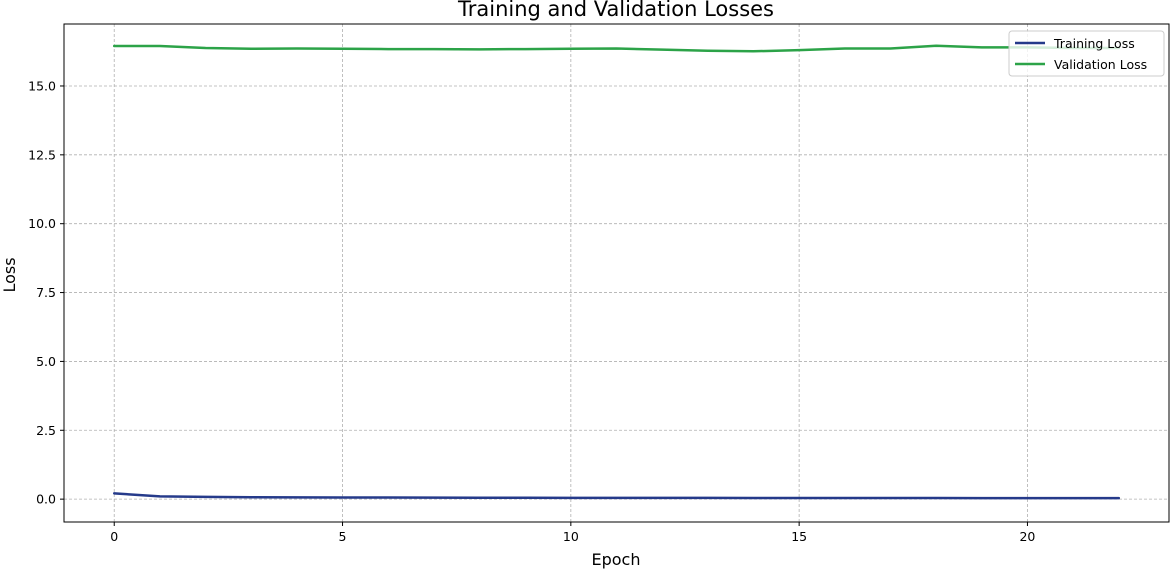 This screenshot has width=1170, height=570. I want to click on series-line-training-loss, so click(616, 496).